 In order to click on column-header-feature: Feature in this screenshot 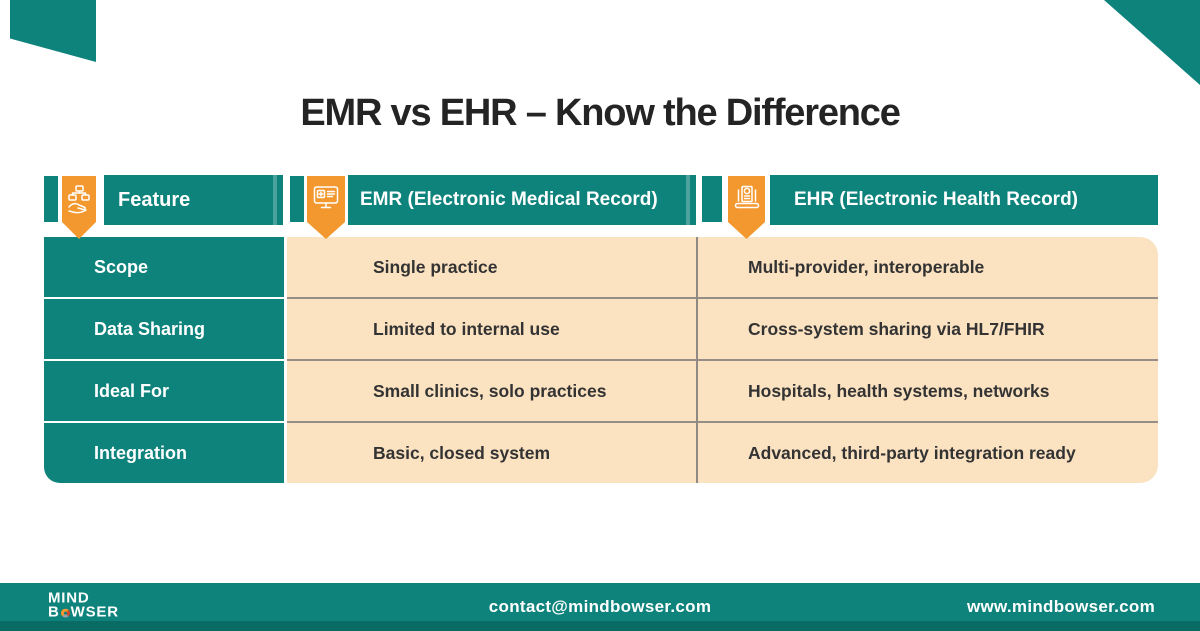, I will do `click(193, 200)`.